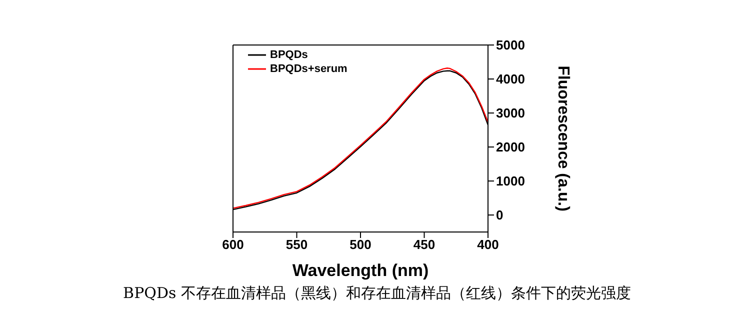  Describe the element at coordinates (233, 244) in the screenshot. I see `x-tick-label: 600` at that location.